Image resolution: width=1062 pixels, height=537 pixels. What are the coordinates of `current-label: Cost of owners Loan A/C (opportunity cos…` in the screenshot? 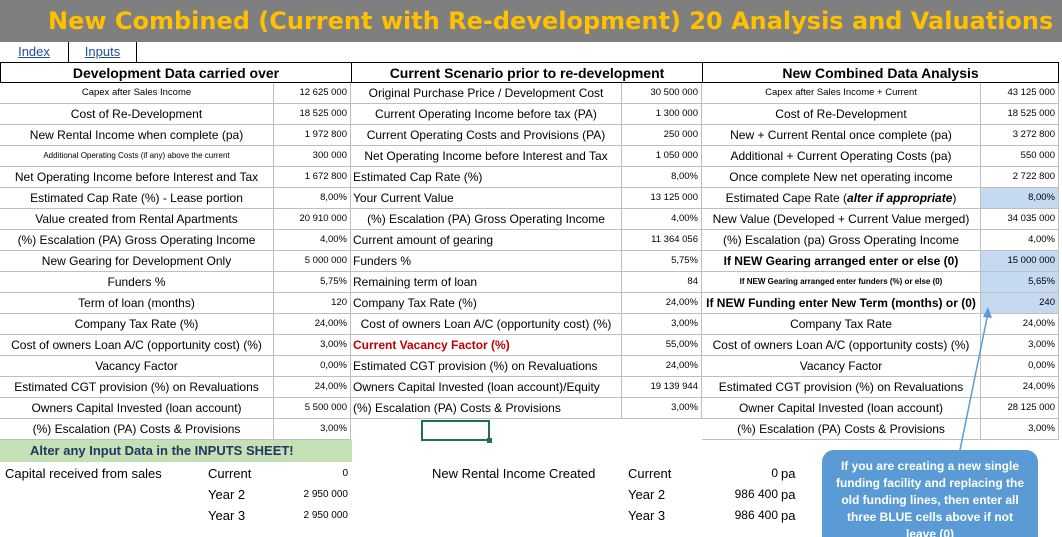 It's located at (486, 324).